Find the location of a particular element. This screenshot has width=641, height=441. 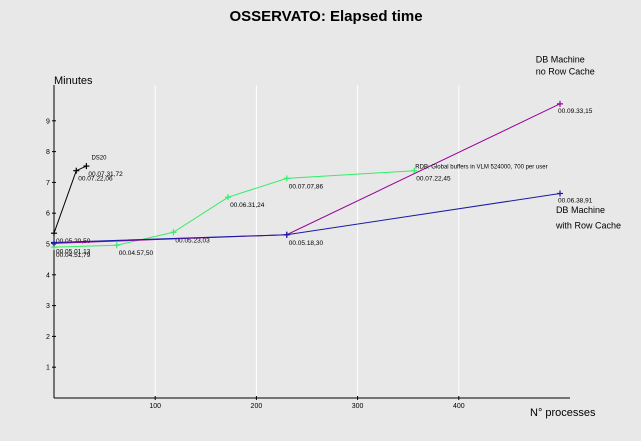

data-label: 00.04.57,50 is located at coordinates (136, 253).